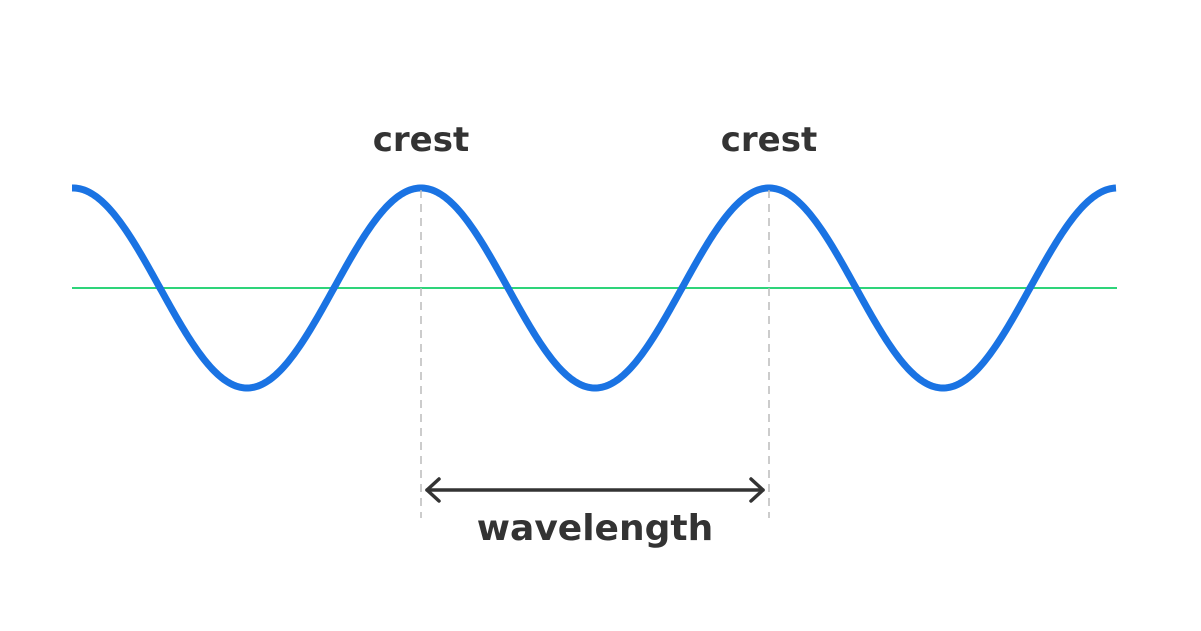 Image resolution: width=1201 pixels, height=631 pixels. I want to click on wavelength-label: wavelength, so click(595, 528).